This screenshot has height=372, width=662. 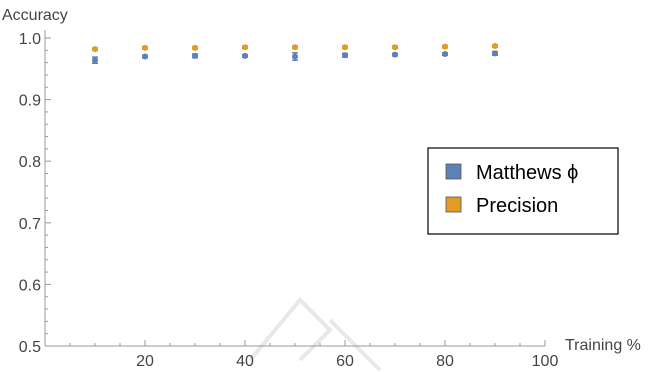 What do you see at coordinates (30, 285) in the screenshot?
I see `y-tick-label: 0.6` at bounding box center [30, 285].